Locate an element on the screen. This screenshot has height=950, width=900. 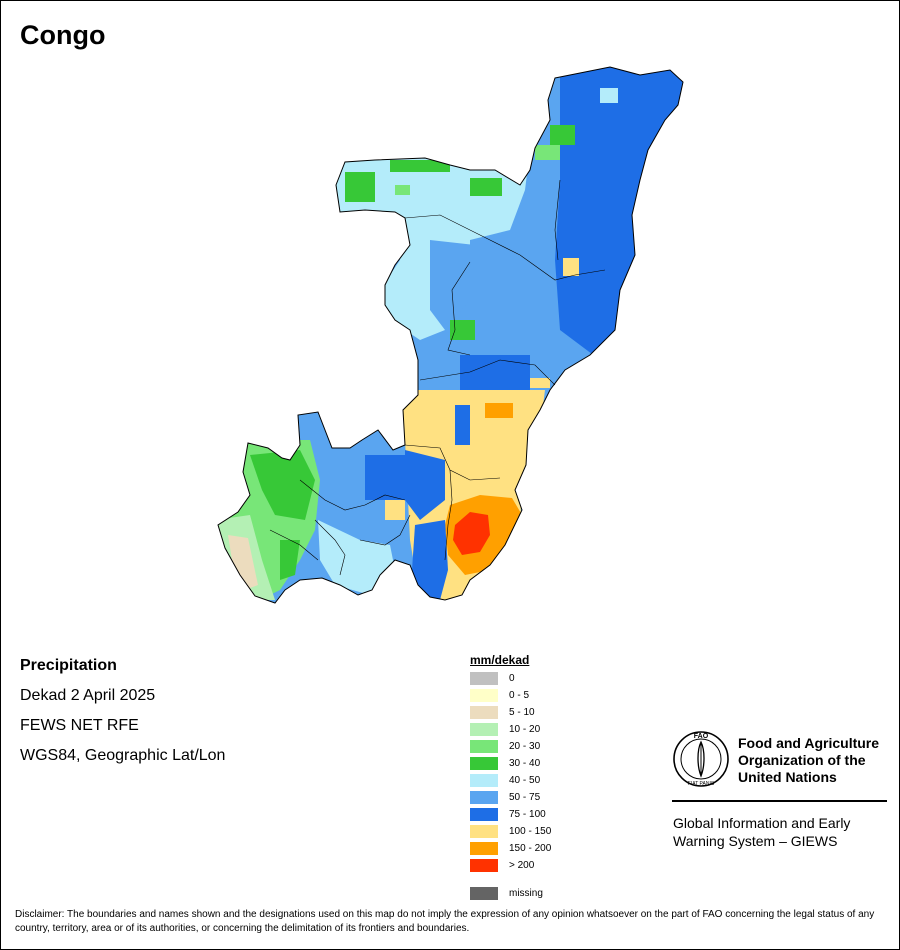
legend-item: 0 is located at coordinates (492, 678).